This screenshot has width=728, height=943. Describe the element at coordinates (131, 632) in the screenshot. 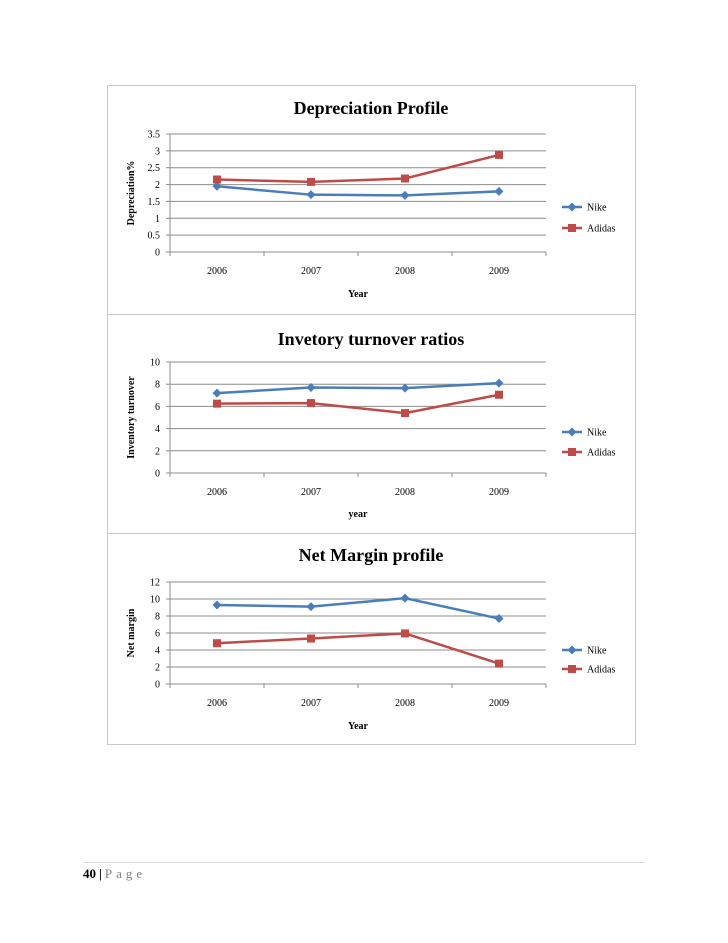

I see `y-axis-label: Net margin` at that location.